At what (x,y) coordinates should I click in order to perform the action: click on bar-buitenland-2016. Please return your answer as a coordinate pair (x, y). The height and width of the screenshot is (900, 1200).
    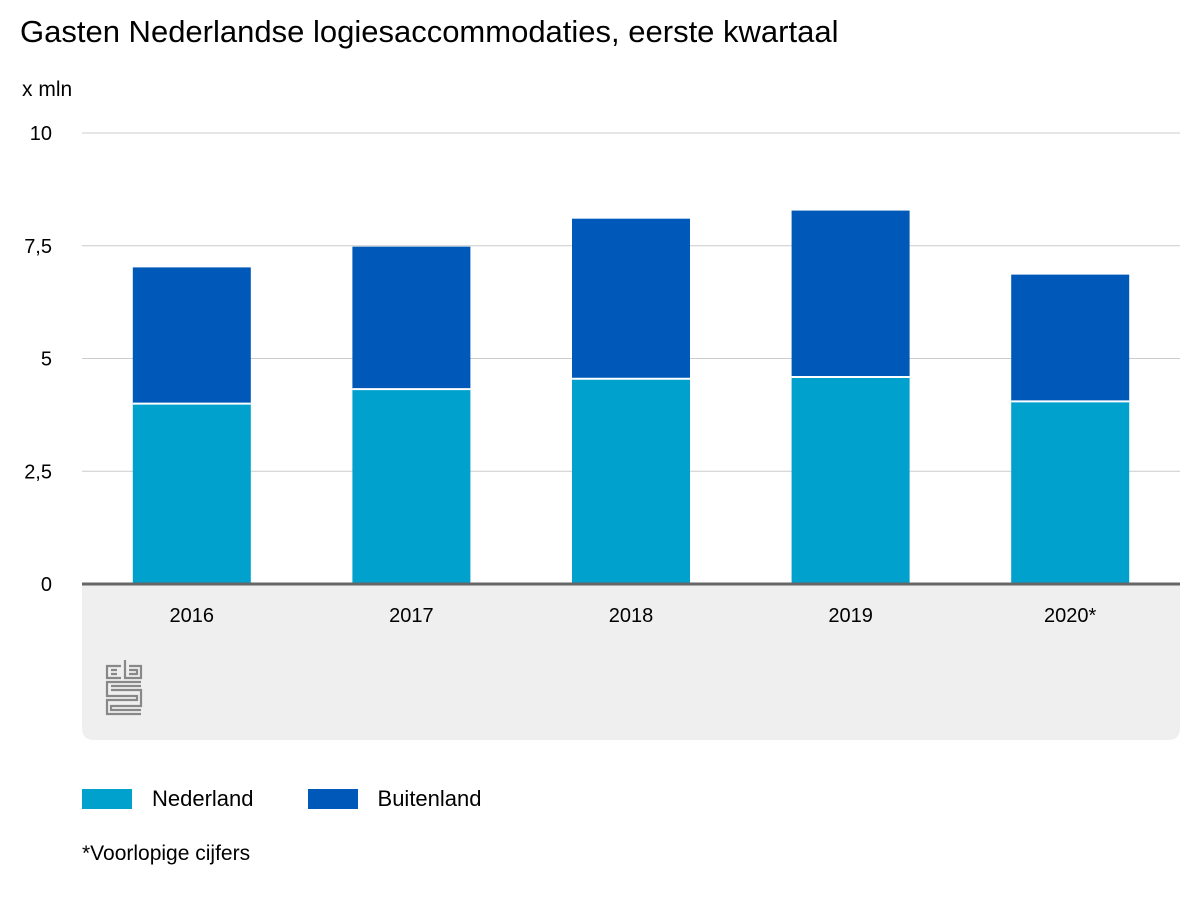
    Looking at the image, I should click on (191, 335).